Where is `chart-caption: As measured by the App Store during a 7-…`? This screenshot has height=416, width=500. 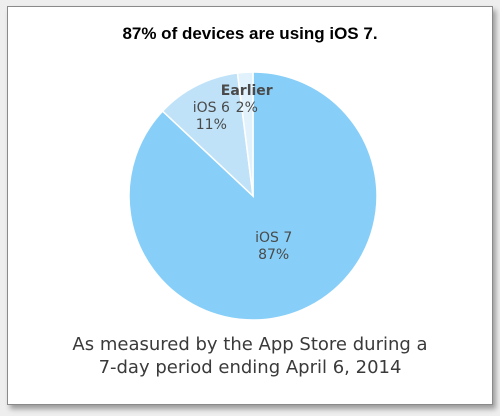
chart-caption: As measured by the App Store during a 7-… is located at coordinates (250, 356).